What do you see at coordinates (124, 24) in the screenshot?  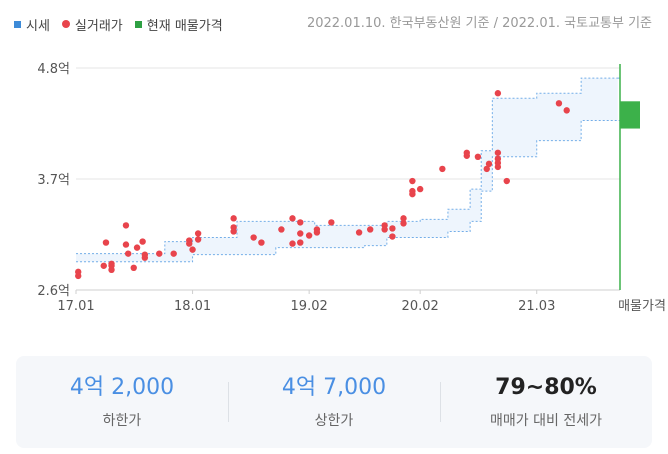 I see `chart-legend: 시세 실거래가 현재 매물가격` at bounding box center [124, 24].